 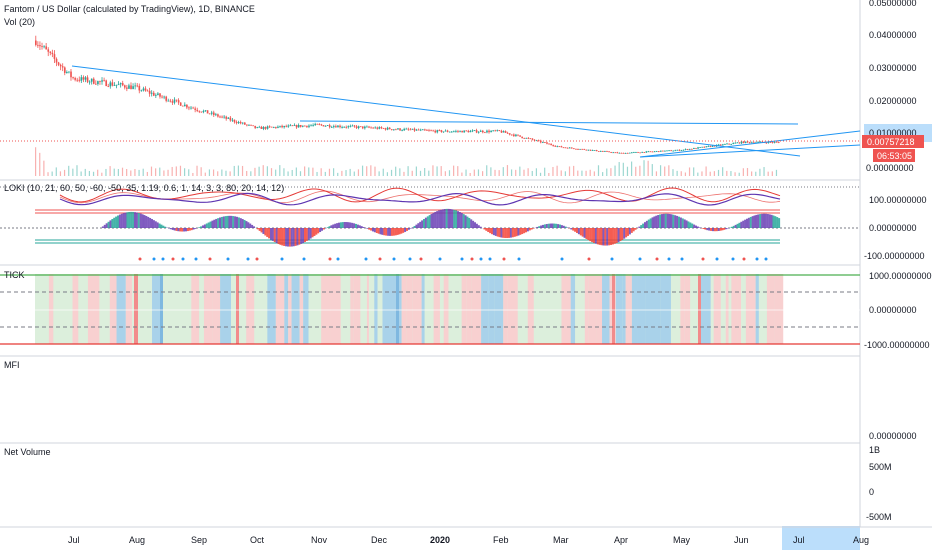 What do you see at coordinates (74, 540) in the screenshot?
I see `time-tick-label: Jul` at bounding box center [74, 540].